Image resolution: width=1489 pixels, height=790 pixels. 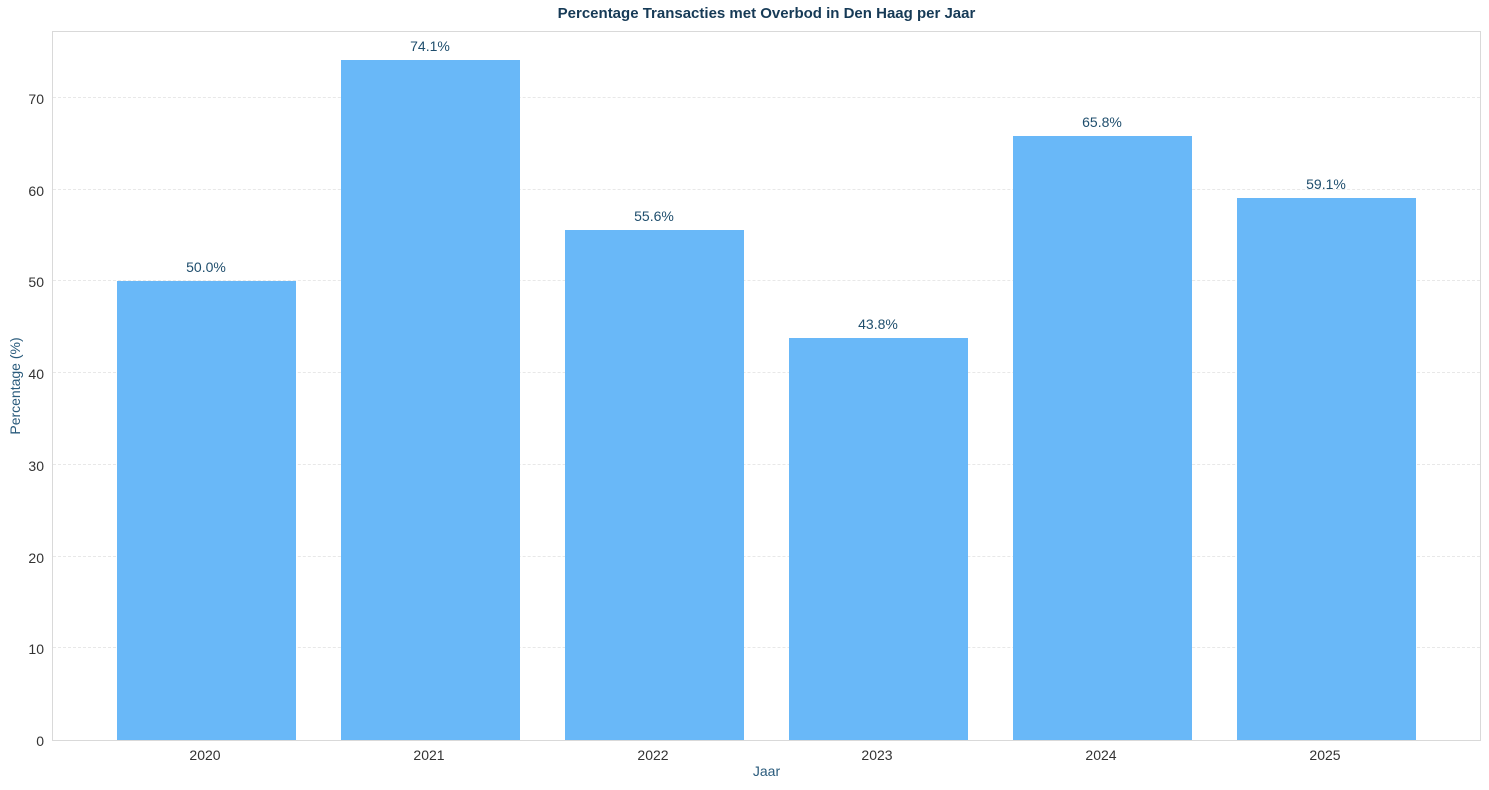 What do you see at coordinates (36, 557) in the screenshot?
I see `y-tick-label-20: 20` at bounding box center [36, 557].